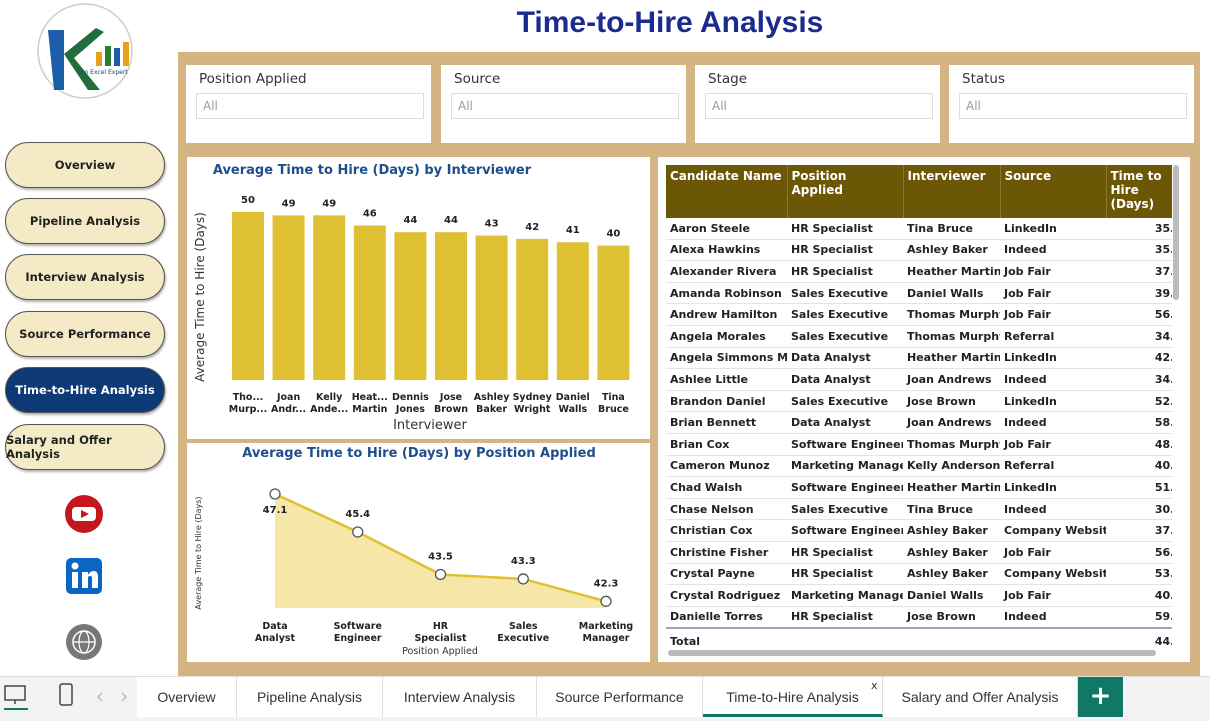 This screenshot has width=1210, height=721. What do you see at coordinates (1053, 638) in the screenshot?
I see `table-cell` at bounding box center [1053, 638].